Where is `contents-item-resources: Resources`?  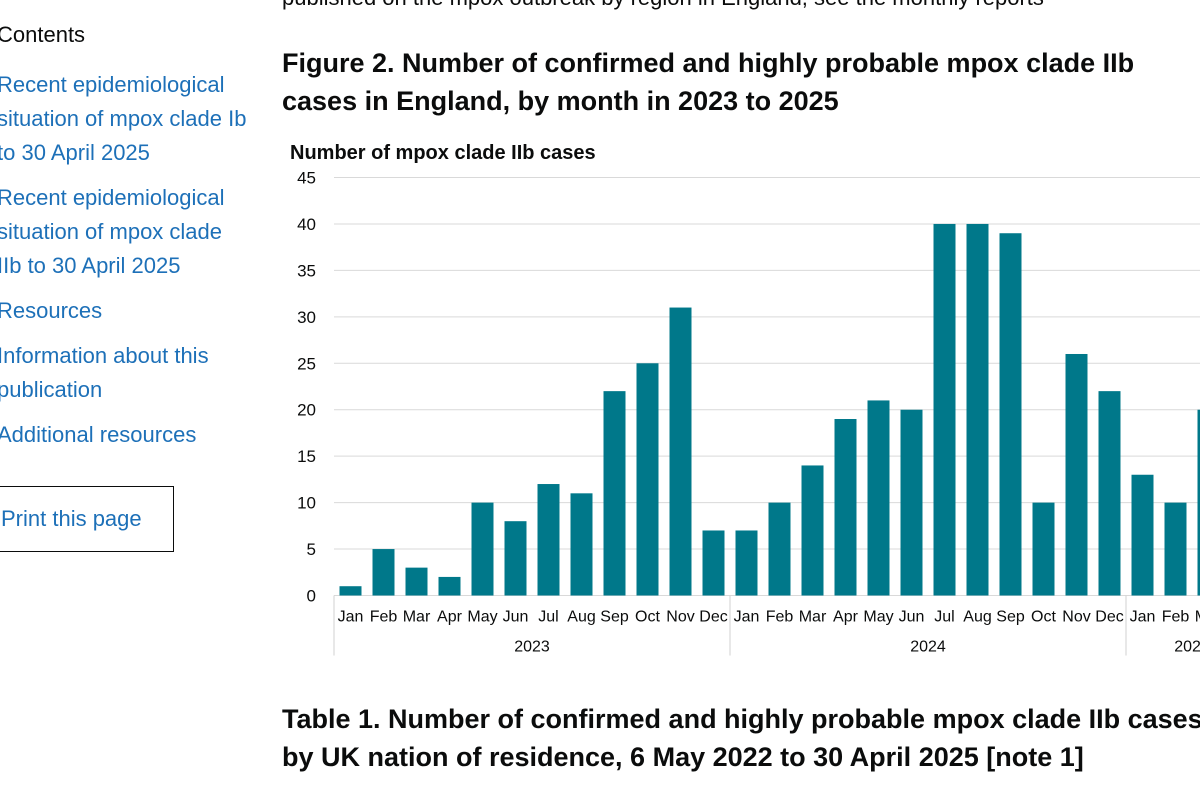
contents-item-resources: Resources is located at coordinates (123, 311).